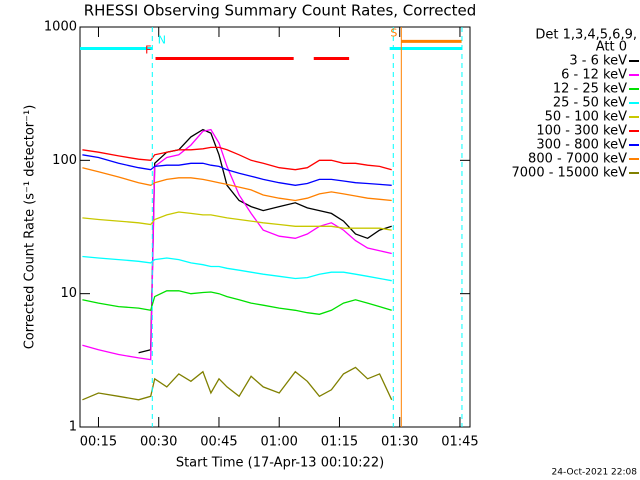  I want to click on y-axis-label: Corrected Count Rate (s⁻¹ detector⁻¹), so click(30, 227).